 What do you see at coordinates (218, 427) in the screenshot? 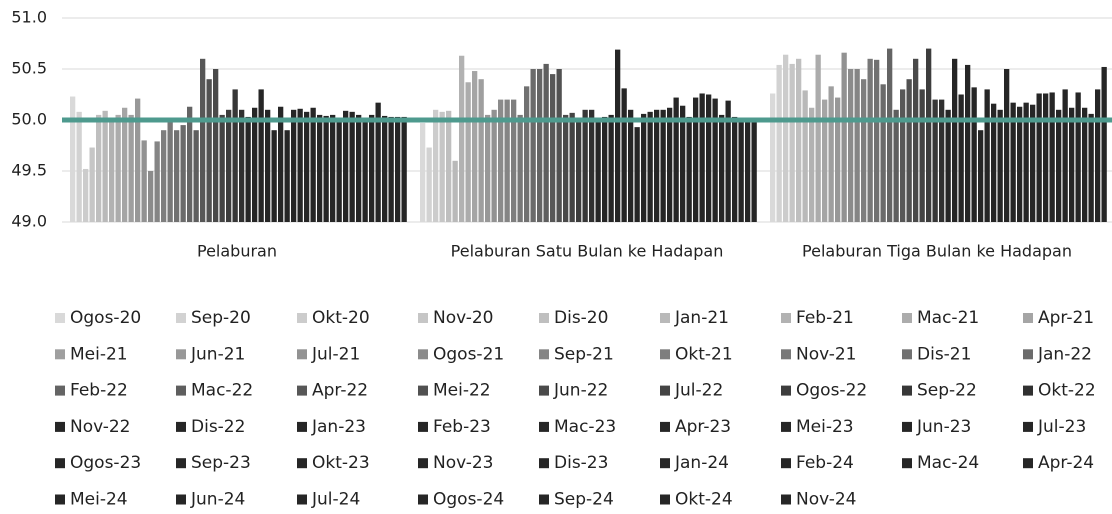
I see `legend-label: Dis-22` at bounding box center [218, 427].